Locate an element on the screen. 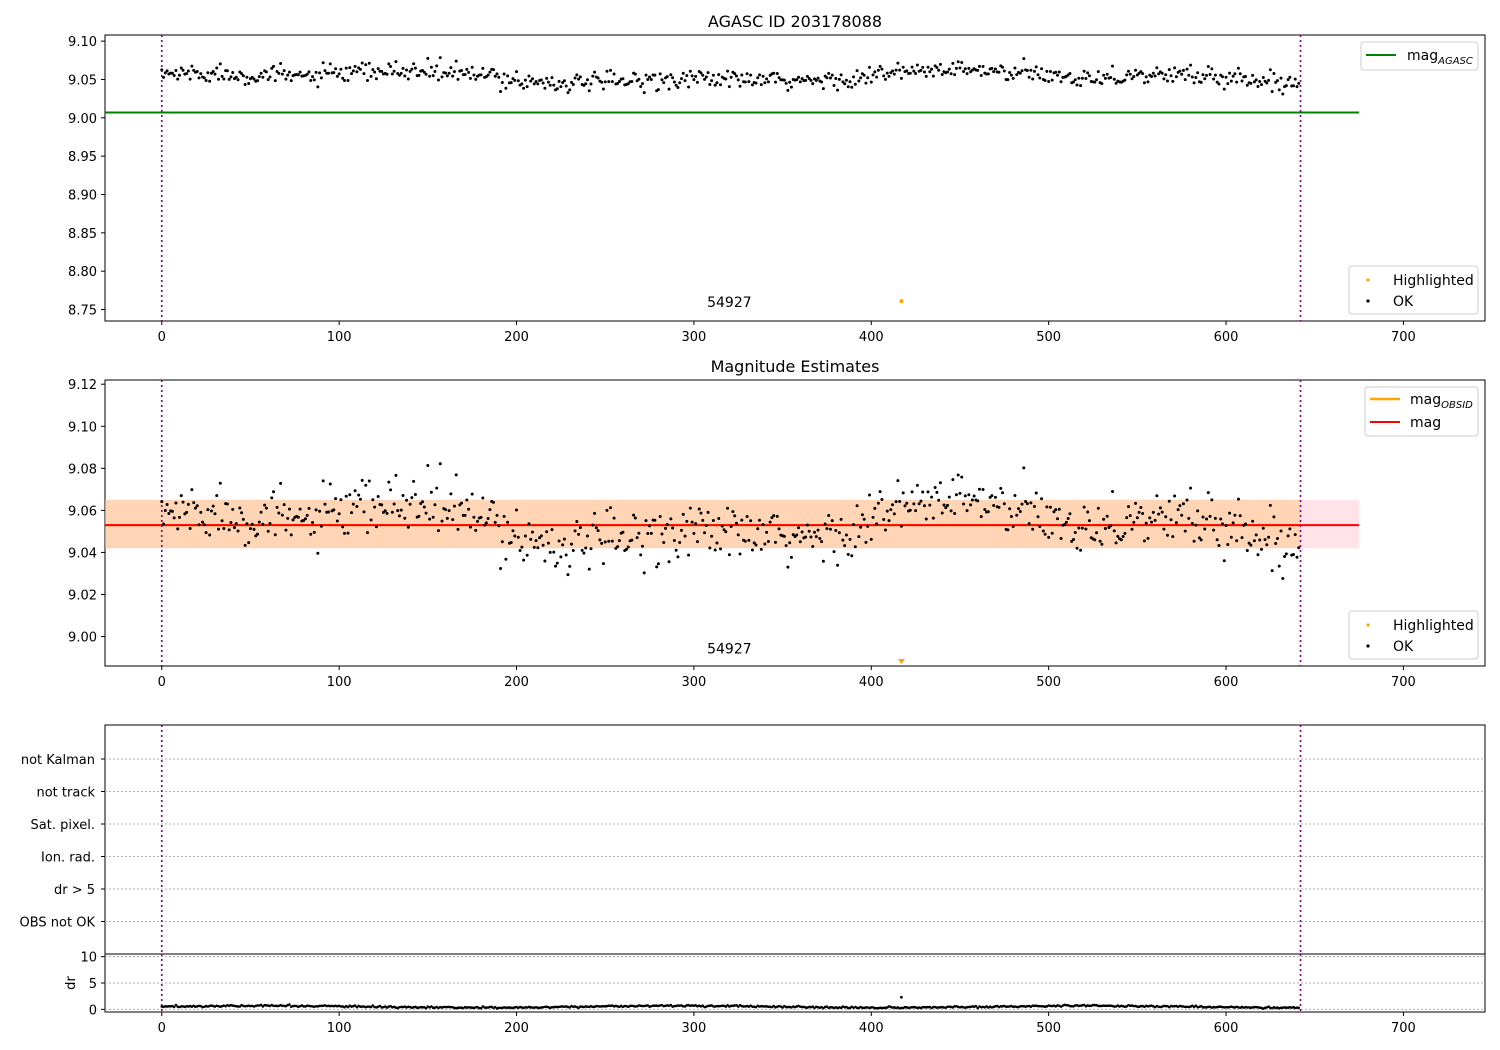  dr-point is located at coordinates (738, 1006).